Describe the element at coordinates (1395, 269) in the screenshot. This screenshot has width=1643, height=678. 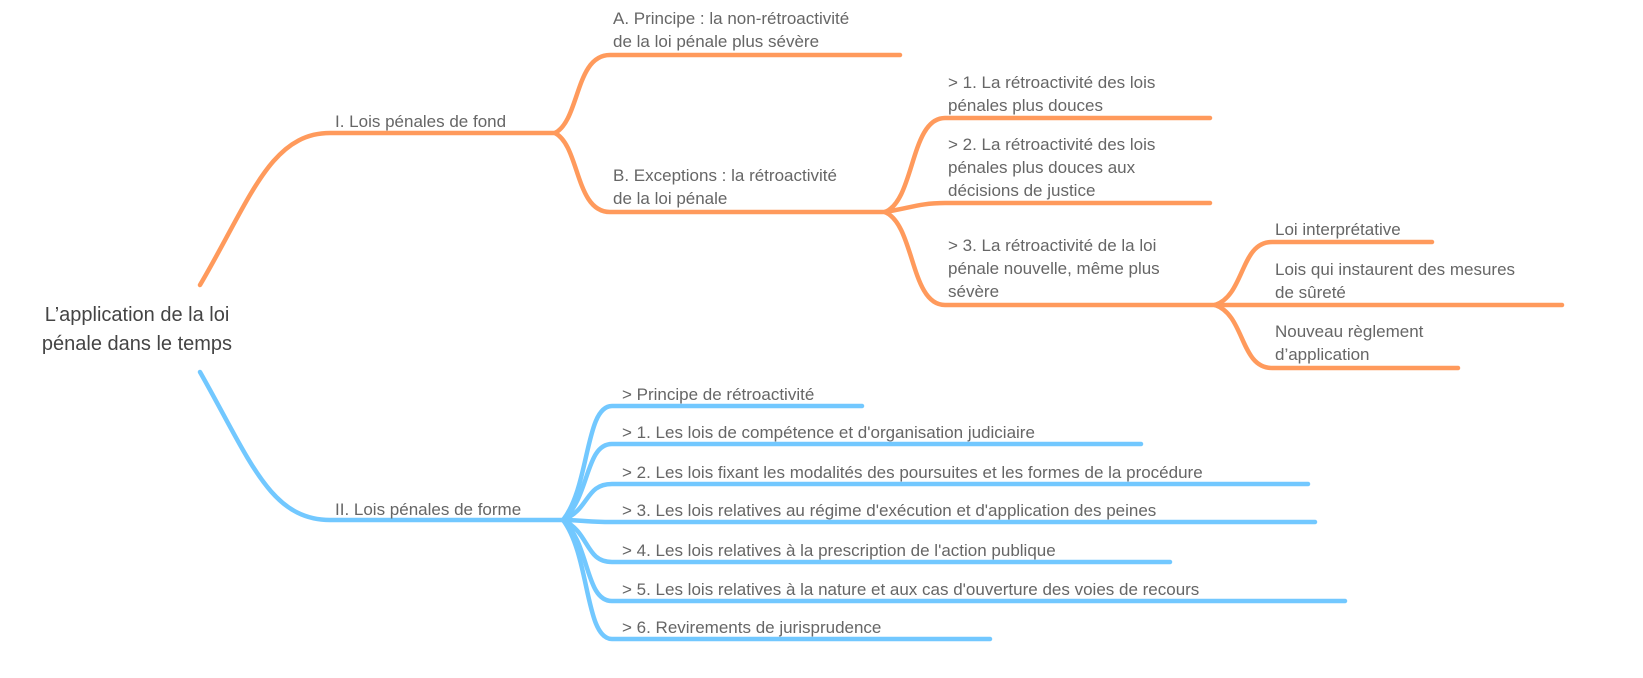
I see `node-line: Lois qui instaurent des mesures` at that location.